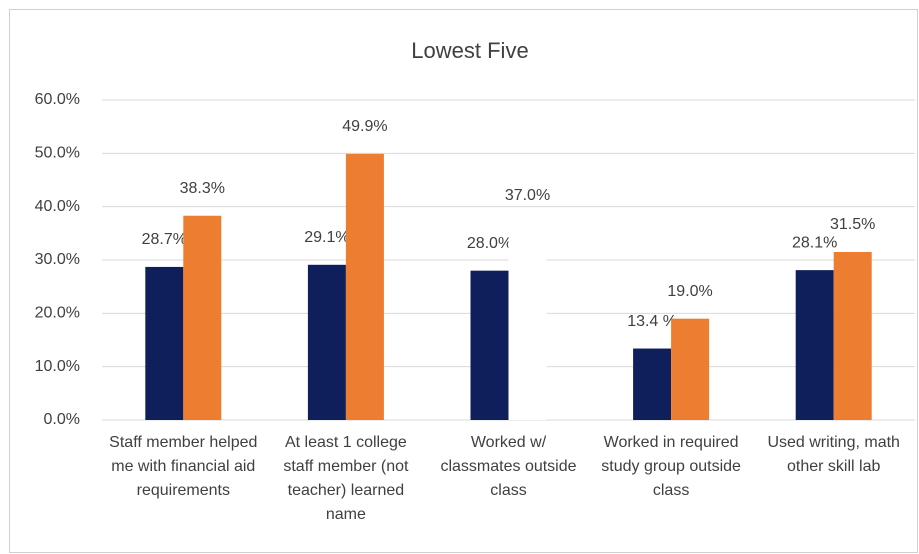 This screenshot has width=919, height=554. What do you see at coordinates (508, 466) in the screenshot?
I see `x-tick-label: Worked w/ classmates outside class` at bounding box center [508, 466].